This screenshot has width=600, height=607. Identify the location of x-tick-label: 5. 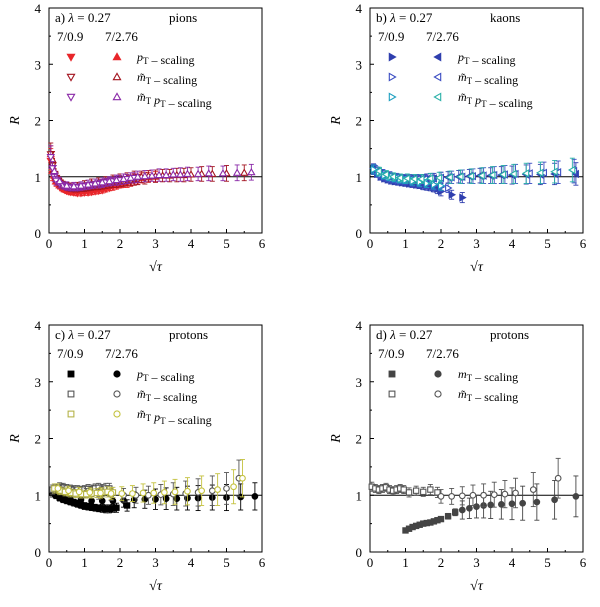
(226, 243).